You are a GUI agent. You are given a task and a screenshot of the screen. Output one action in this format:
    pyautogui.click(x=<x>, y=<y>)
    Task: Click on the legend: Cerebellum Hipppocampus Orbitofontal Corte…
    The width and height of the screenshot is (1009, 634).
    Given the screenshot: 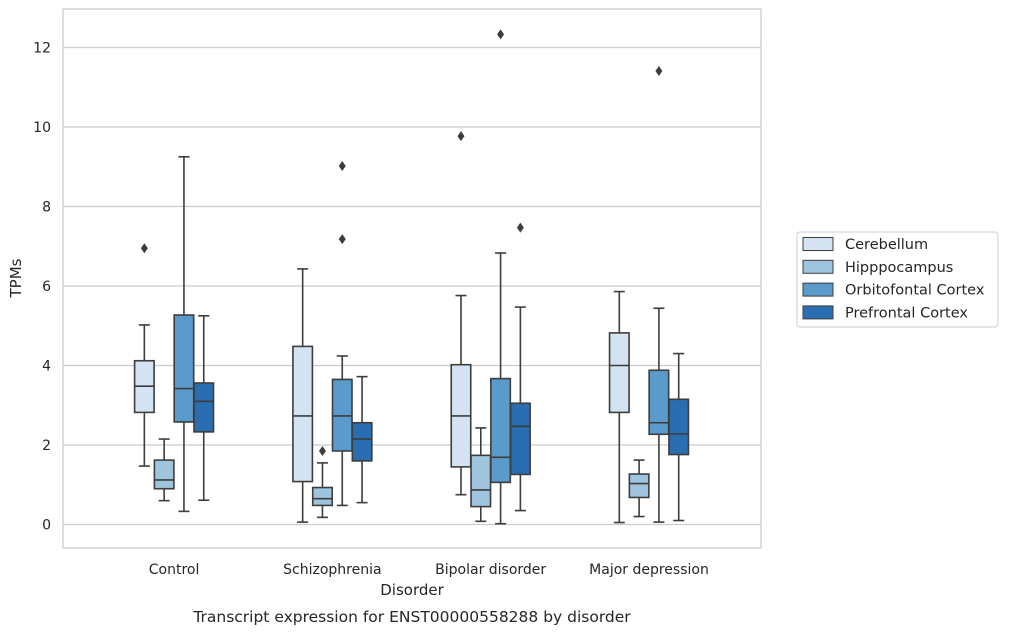 What is the action you would take?
    pyautogui.click(x=897, y=279)
    